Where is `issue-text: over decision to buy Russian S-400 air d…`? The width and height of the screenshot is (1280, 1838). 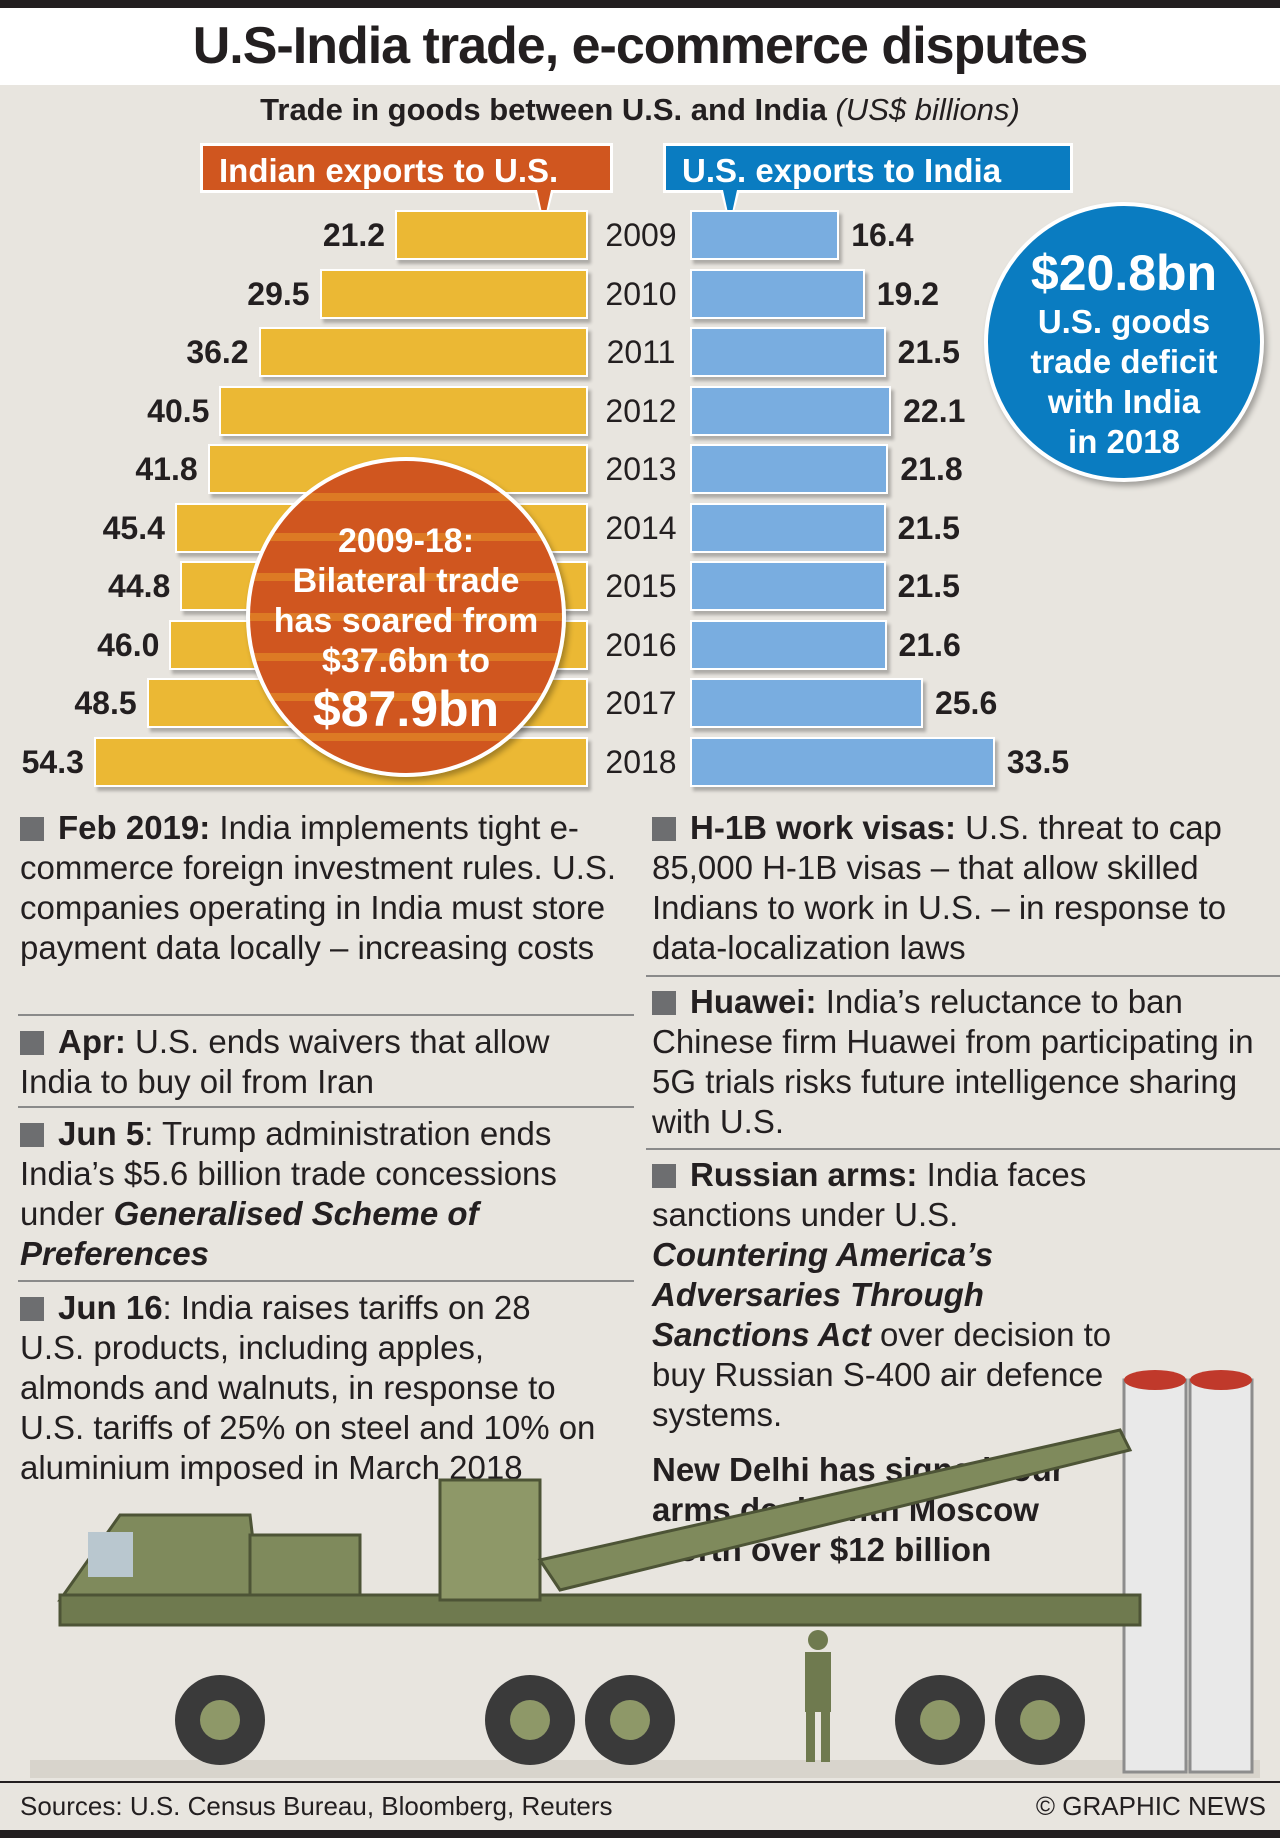
issue-text: over decision to buy Russian S-400 air d… is located at coordinates (882, 1374).